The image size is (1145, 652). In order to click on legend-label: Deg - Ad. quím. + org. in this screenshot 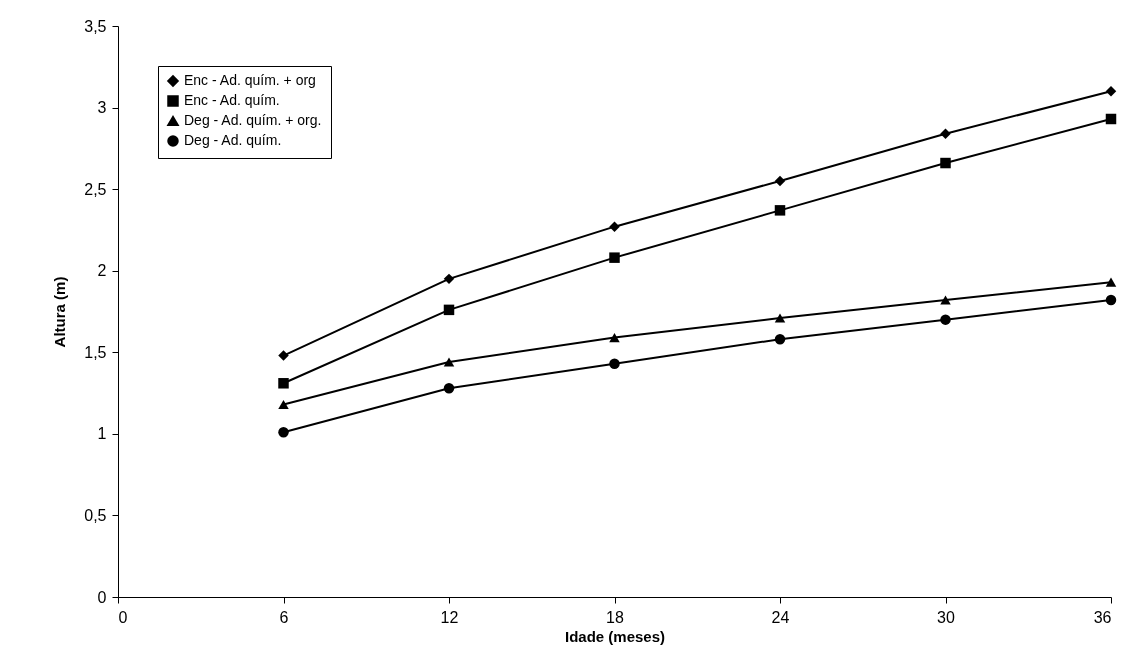, I will do `click(253, 120)`.